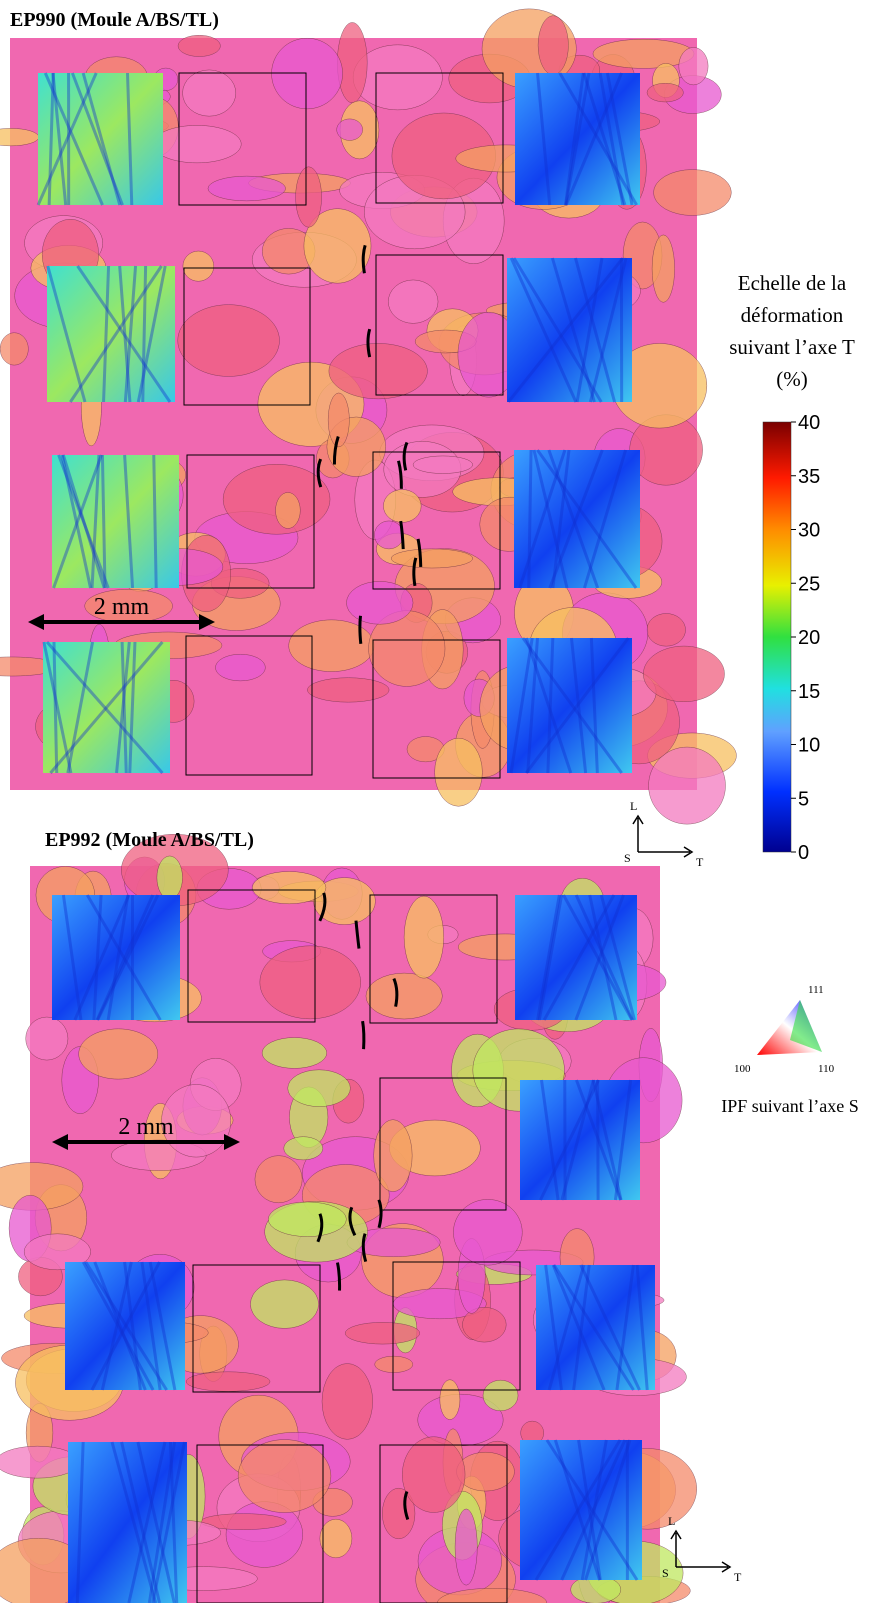 Image resolution: width=893 pixels, height=1603 pixels. What do you see at coordinates (792, 347) in the screenshot?
I see `colorbar-title: suivant l’axe T` at bounding box center [792, 347].